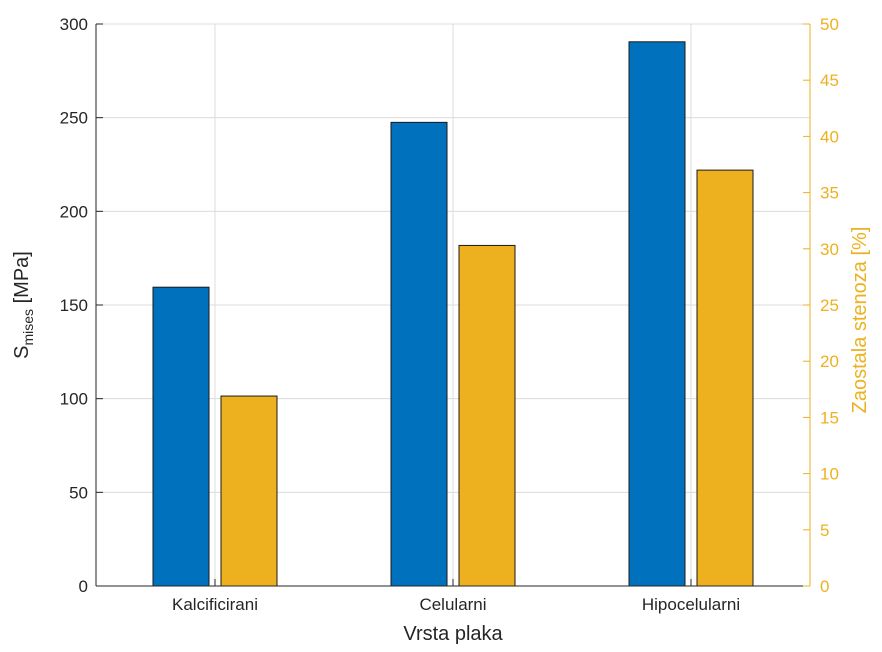  I want to click on left-tick-label: 0, so click(83, 586).